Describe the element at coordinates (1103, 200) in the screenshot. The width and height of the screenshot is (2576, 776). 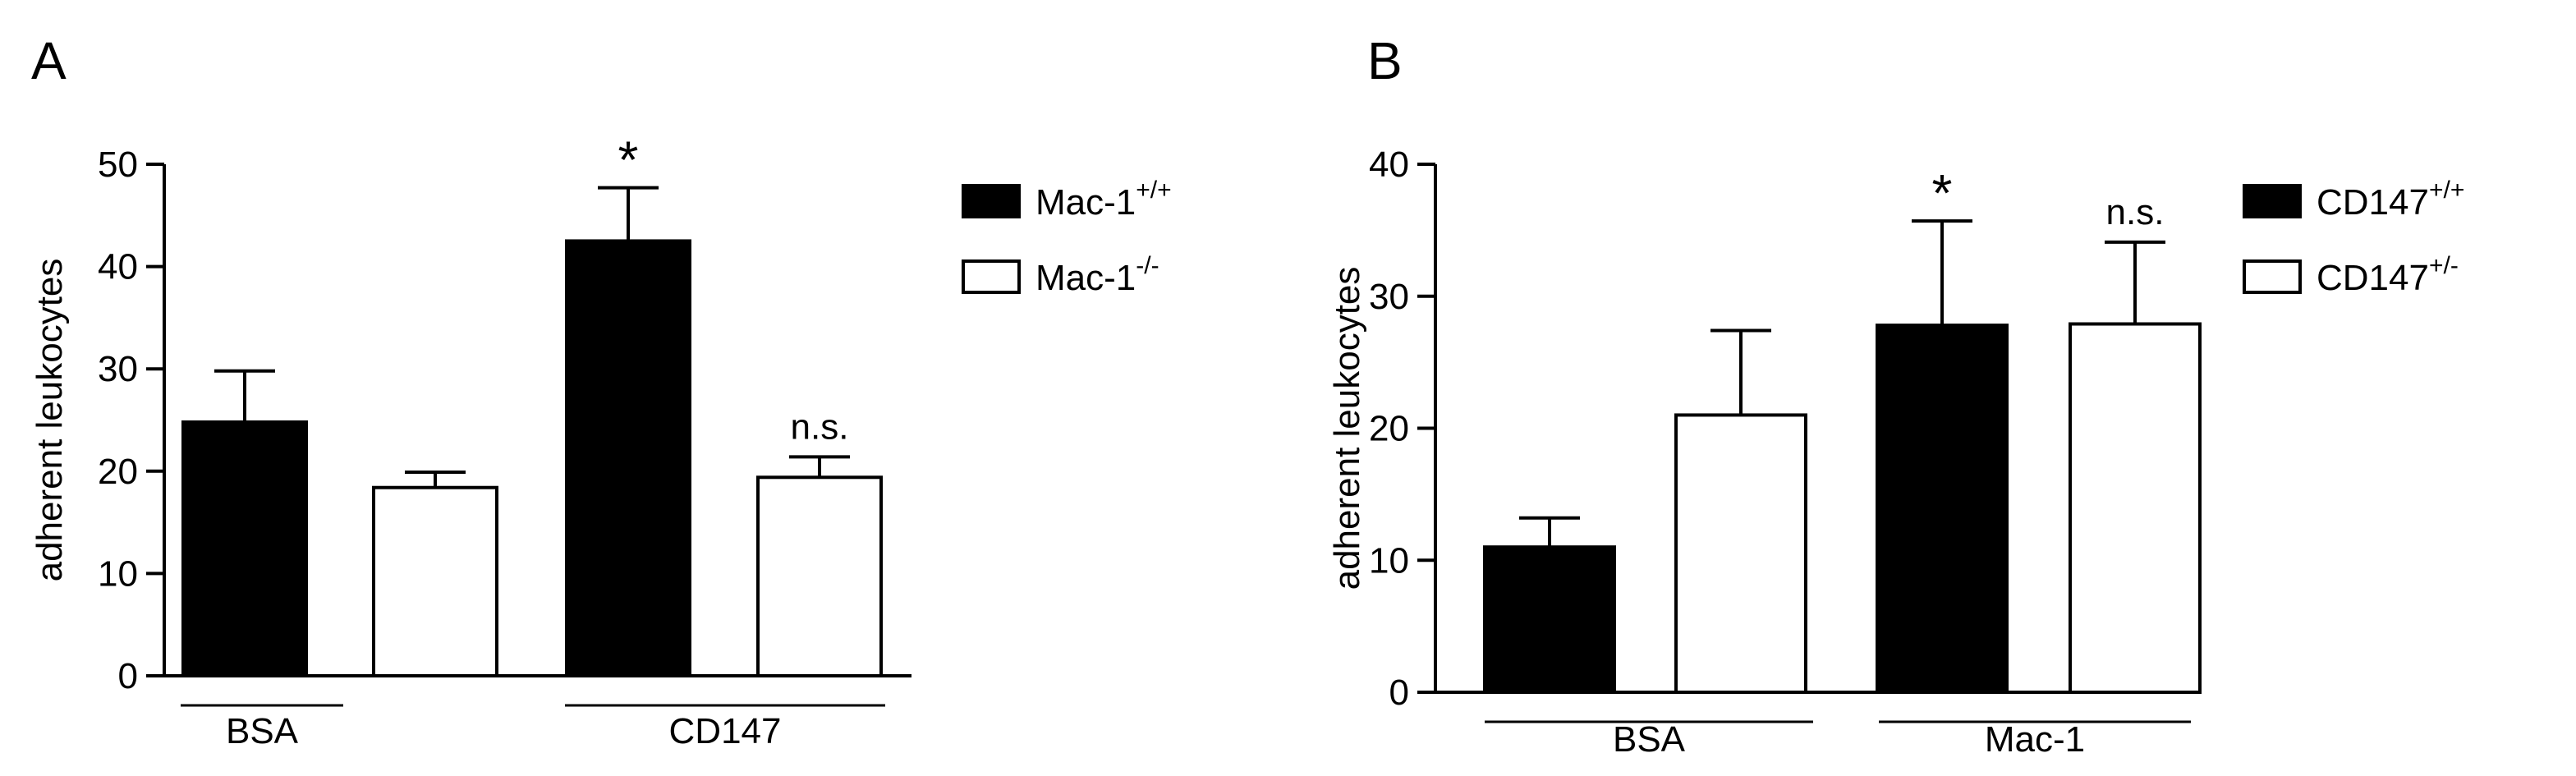
I see `legend-label: Mac-1+/+` at that location.